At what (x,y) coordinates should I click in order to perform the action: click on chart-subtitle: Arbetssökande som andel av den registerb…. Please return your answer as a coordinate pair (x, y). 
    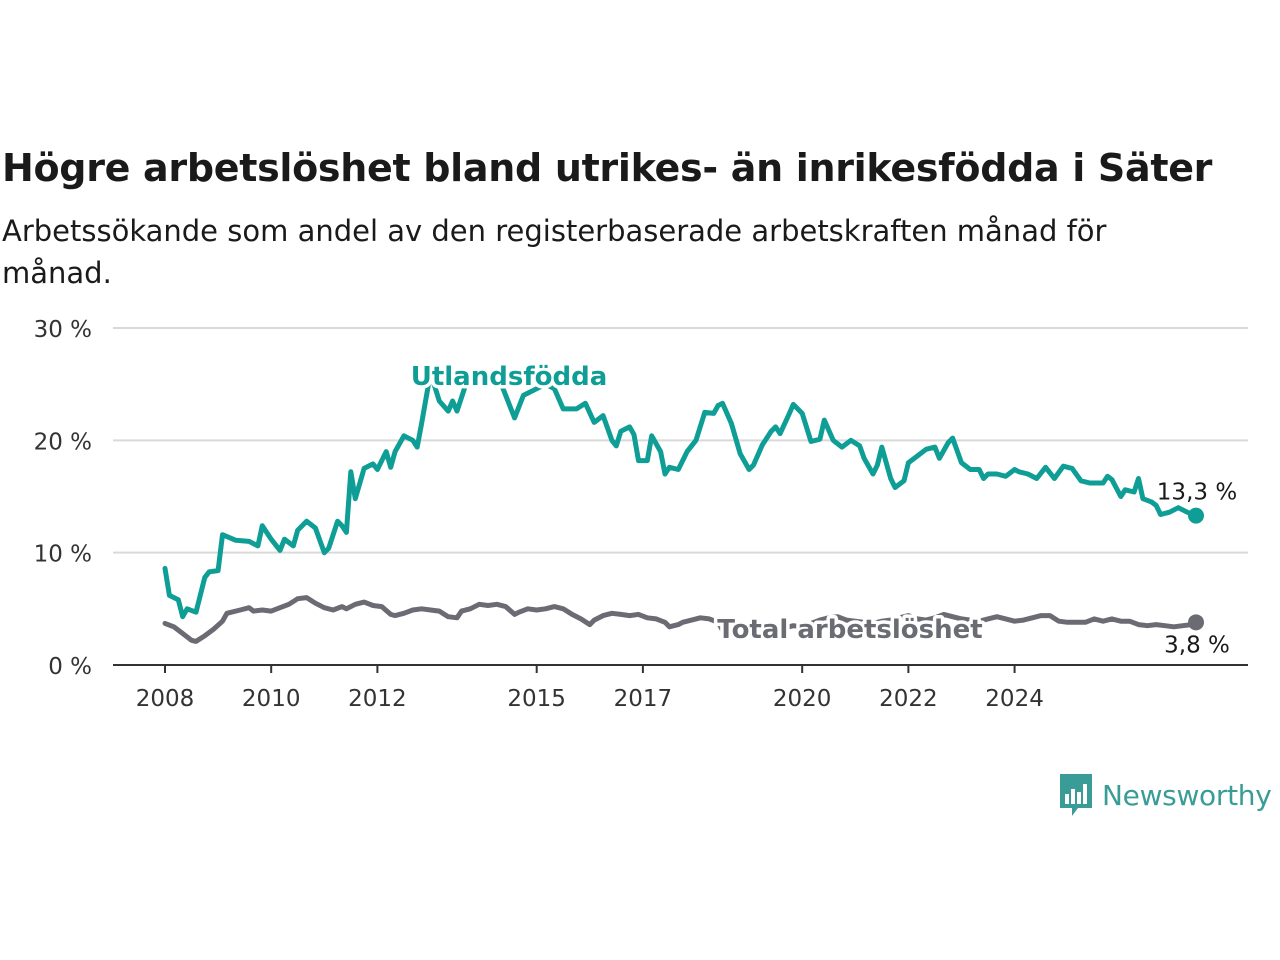
    Looking at the image, I should click on (554, 252).